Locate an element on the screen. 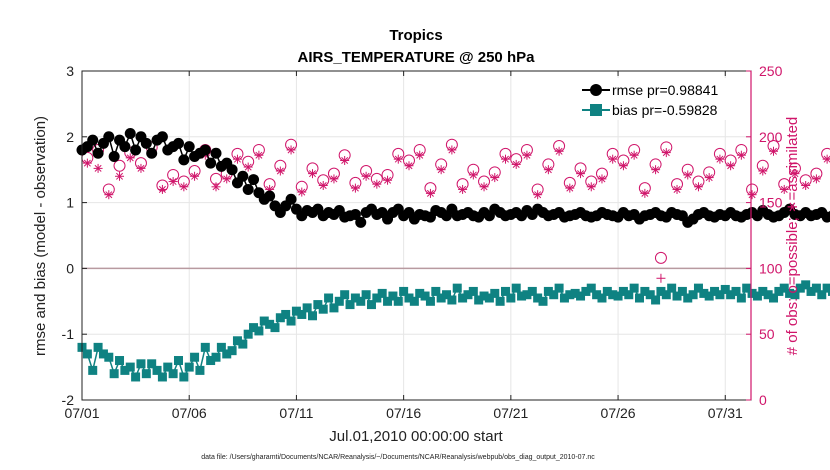 Image resolution: width=830 pixels, height=470 pixels. y-left-tick-label: 2 is located at coordinates (70, 137).